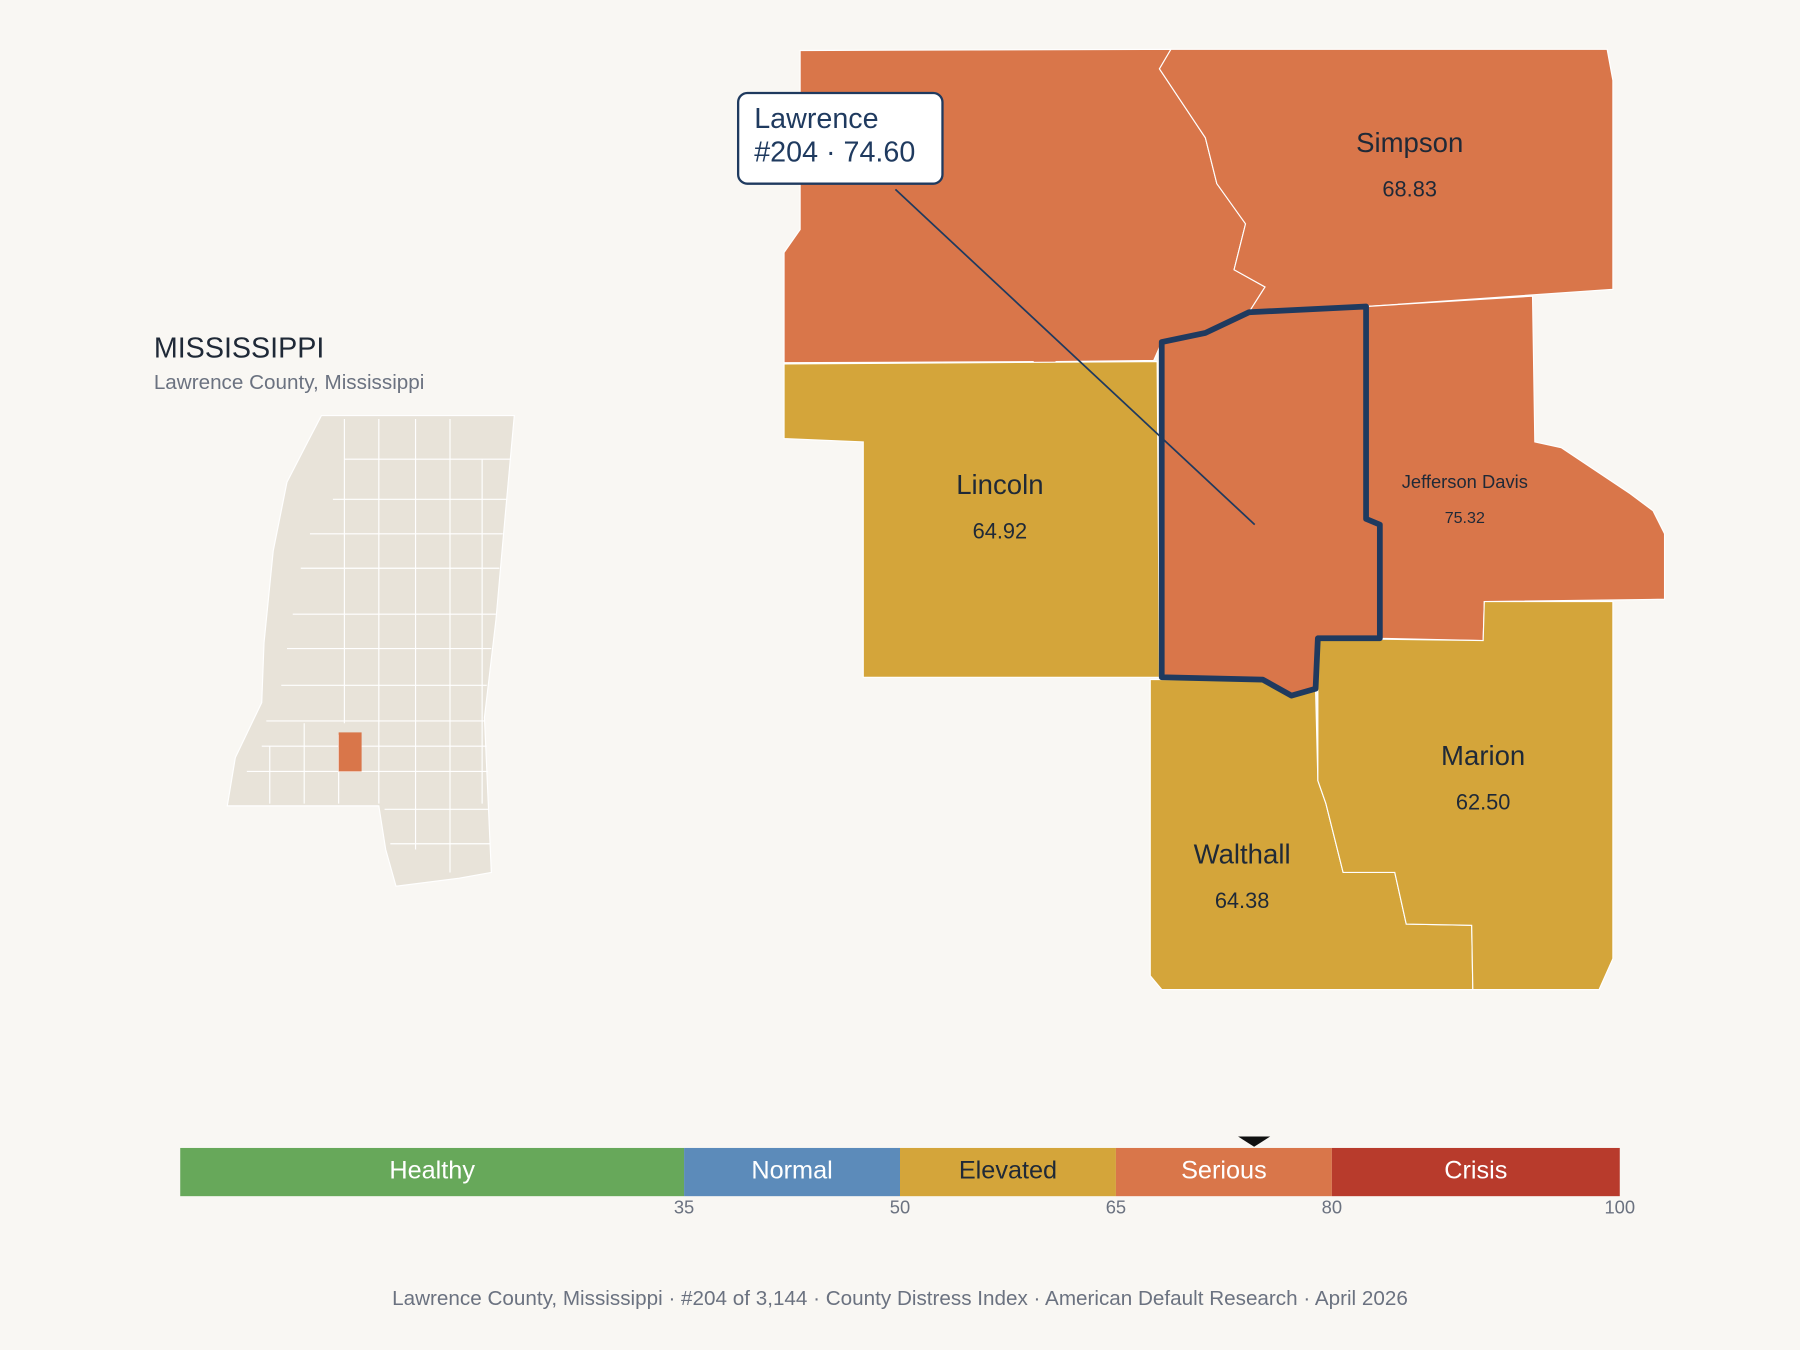  Describe the element at coordinates (1254, 1141) in the screenshot. I see `legend-marker` at that location.